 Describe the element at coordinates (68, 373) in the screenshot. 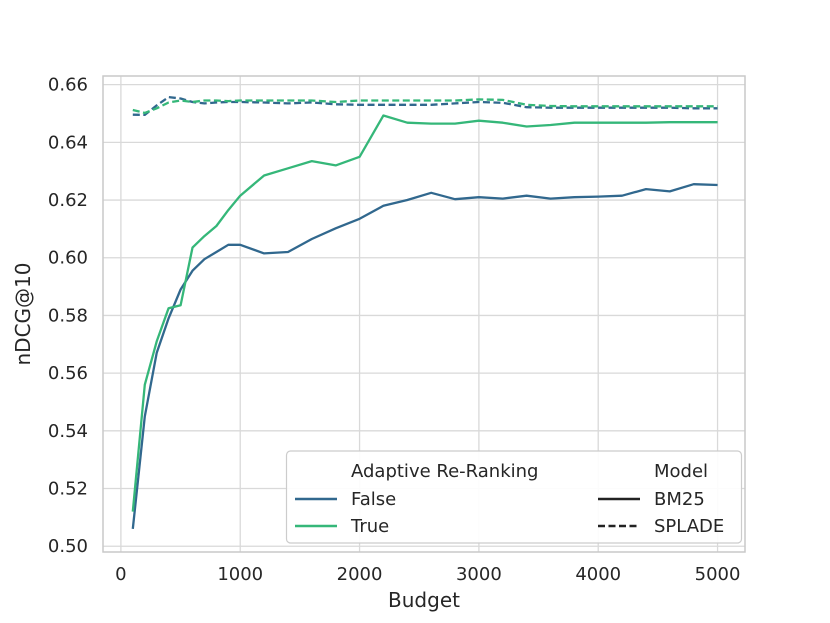

I see `y-tick-label-3: 0.56` at that location.